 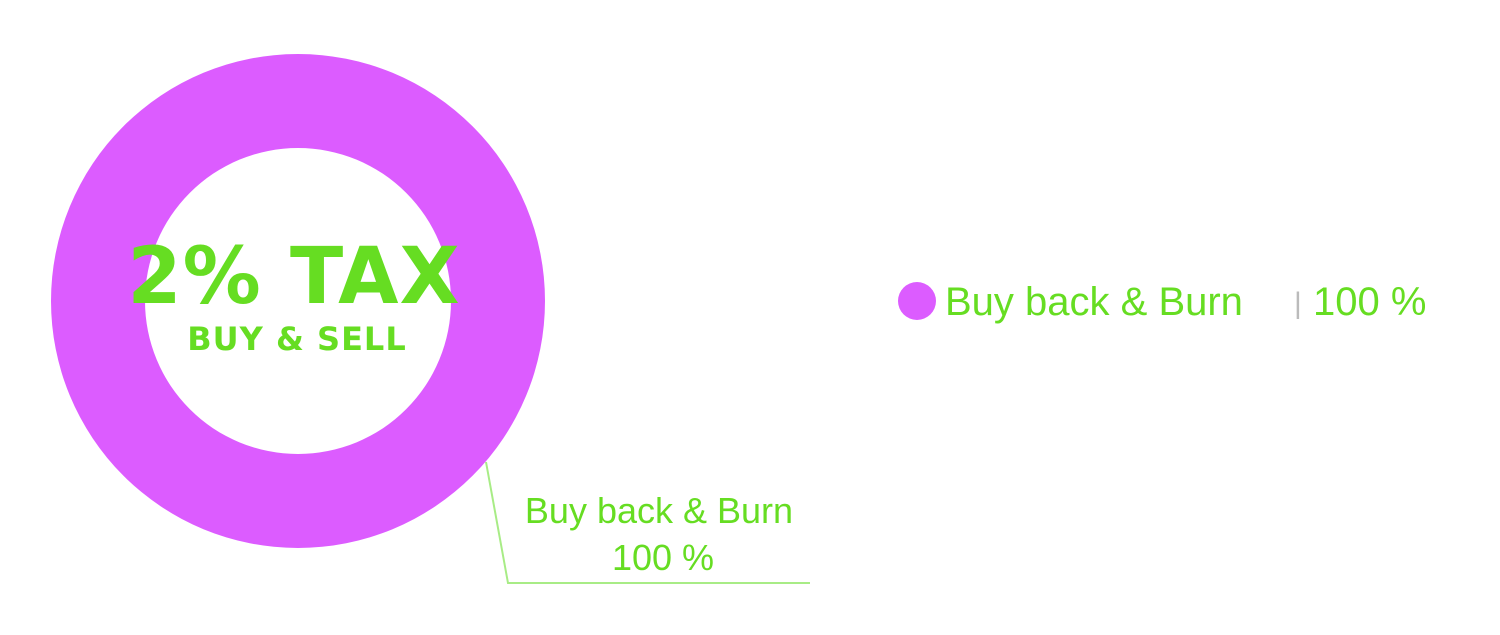 I want to click on slice-label-value: 100 %, so click(x=663, y=557).